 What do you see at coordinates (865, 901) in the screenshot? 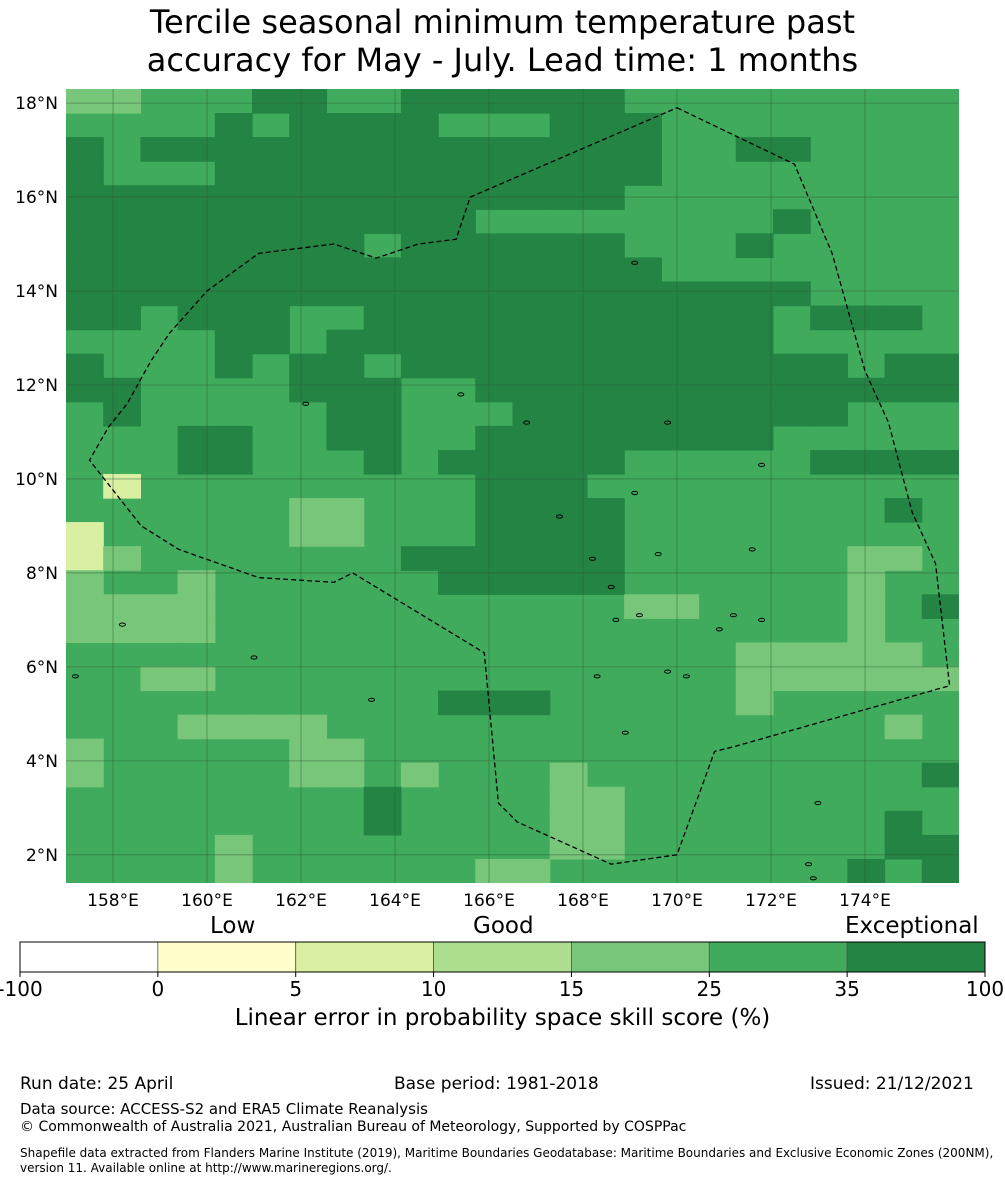
I see `lon-tick-label: 174°E` at bounding box center [865, 901].